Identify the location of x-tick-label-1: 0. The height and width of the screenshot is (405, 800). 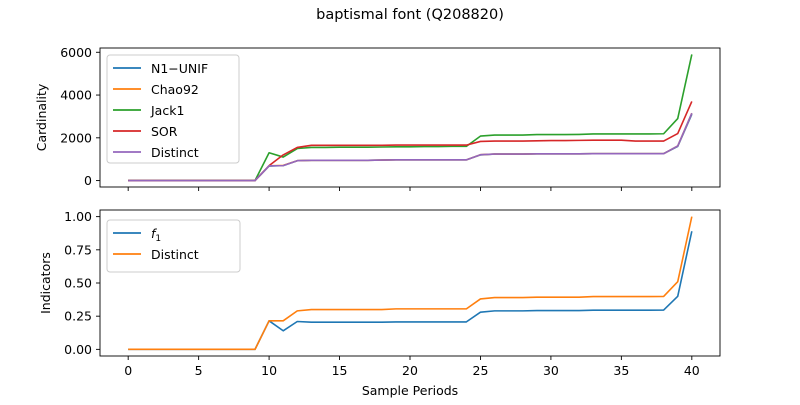
(128, 370).